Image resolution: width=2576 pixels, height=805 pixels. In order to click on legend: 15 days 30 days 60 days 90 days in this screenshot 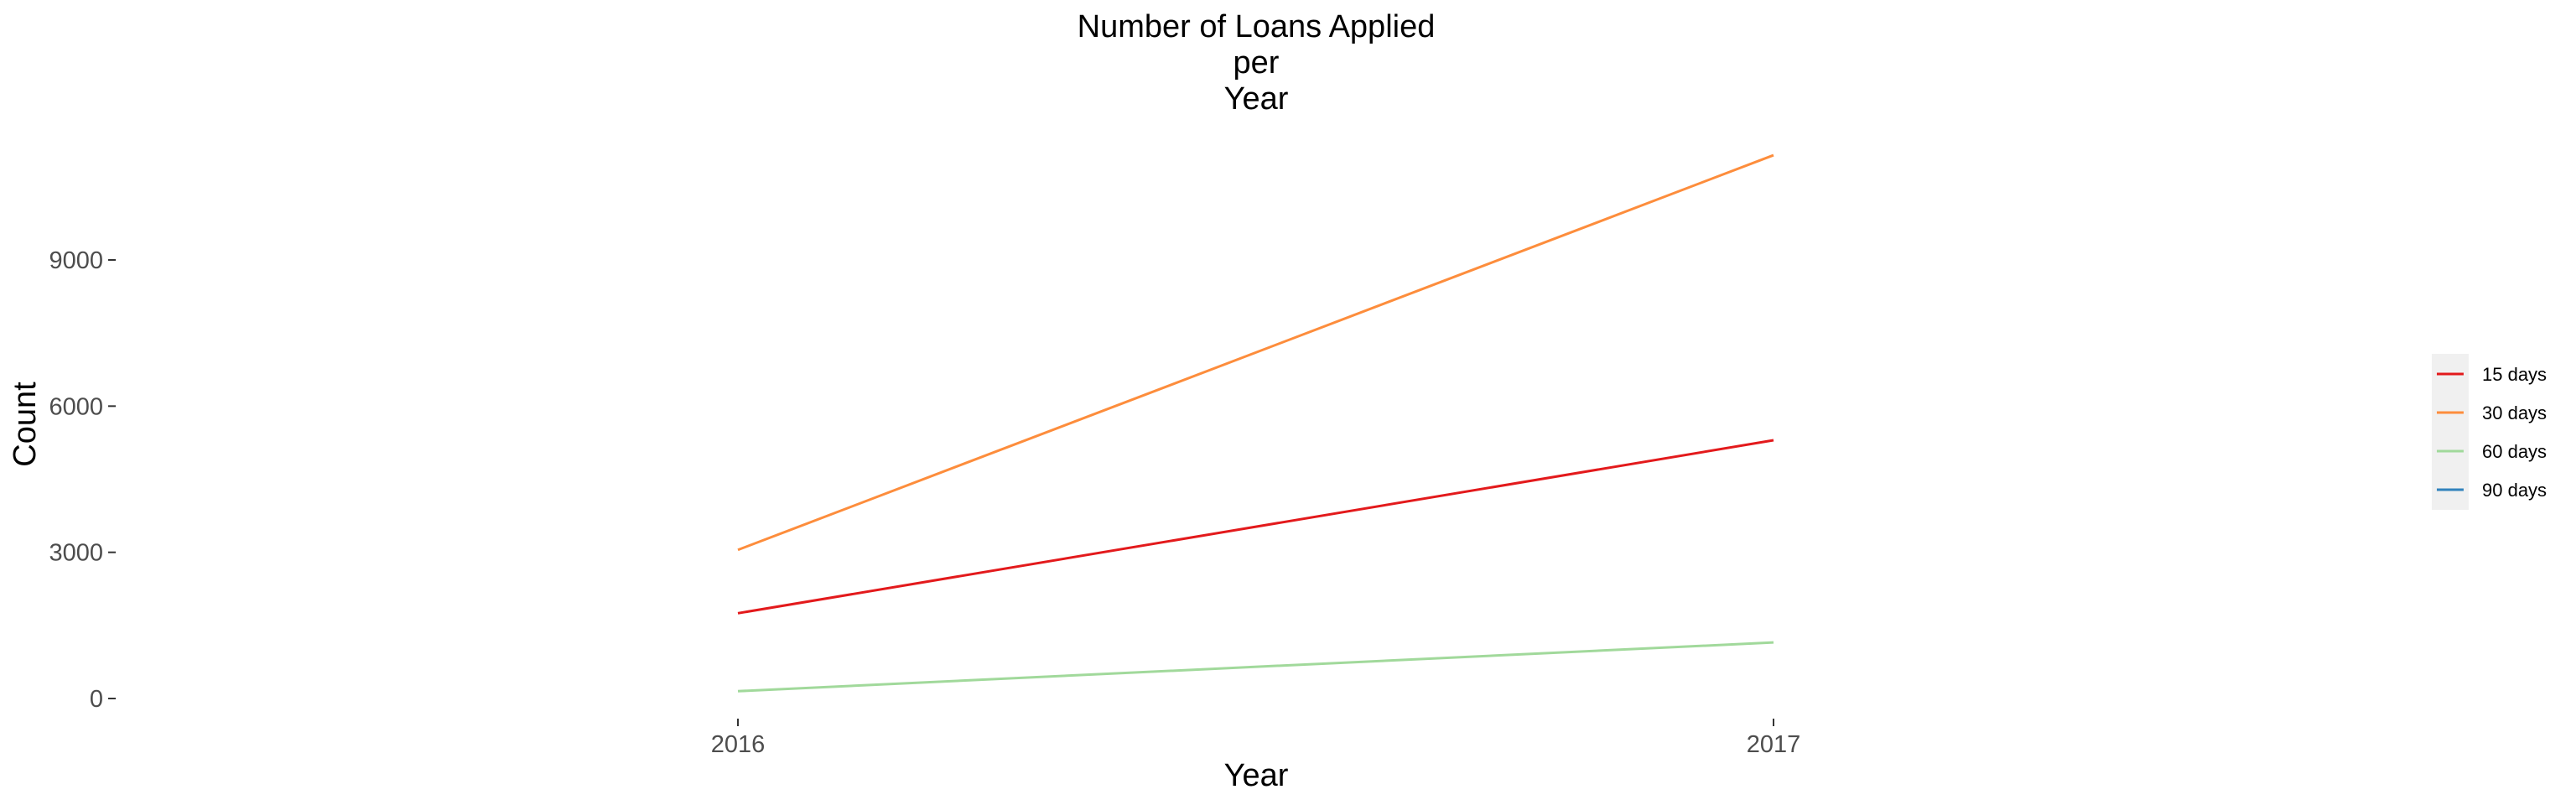, I will do `click(2489, 432)`.